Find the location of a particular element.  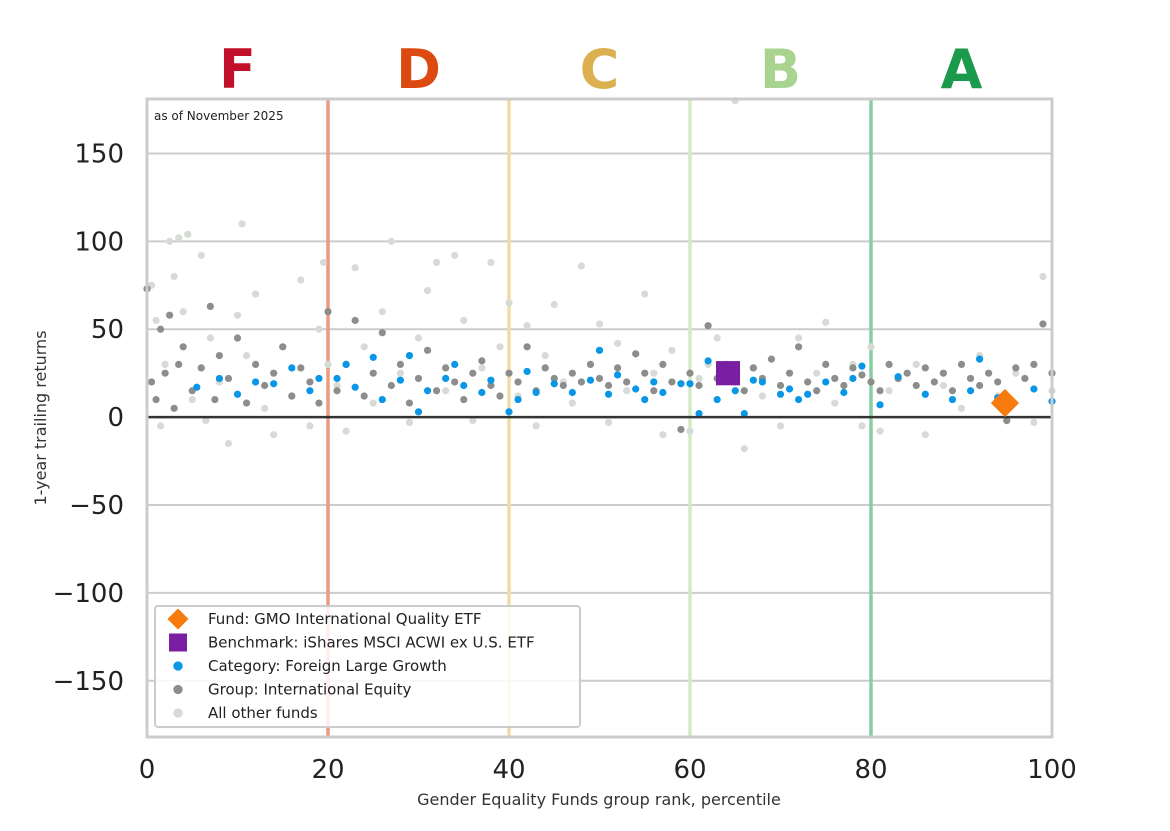

x-tick-label: 0 is located at coordinates (147, 770).